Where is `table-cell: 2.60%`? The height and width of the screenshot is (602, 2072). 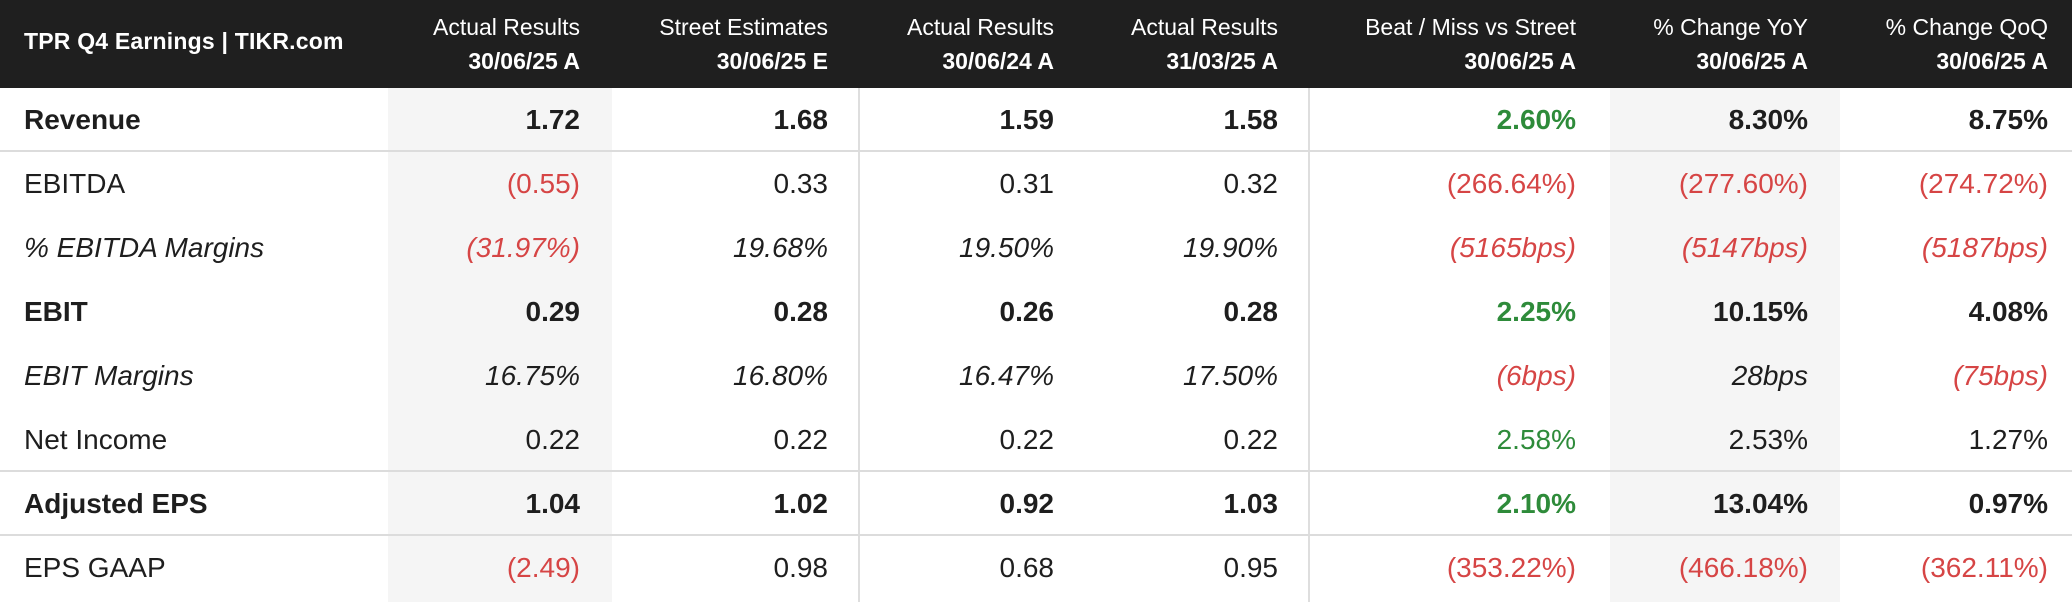
table-cell: 2.60% is located at coordinates (1536, 119).